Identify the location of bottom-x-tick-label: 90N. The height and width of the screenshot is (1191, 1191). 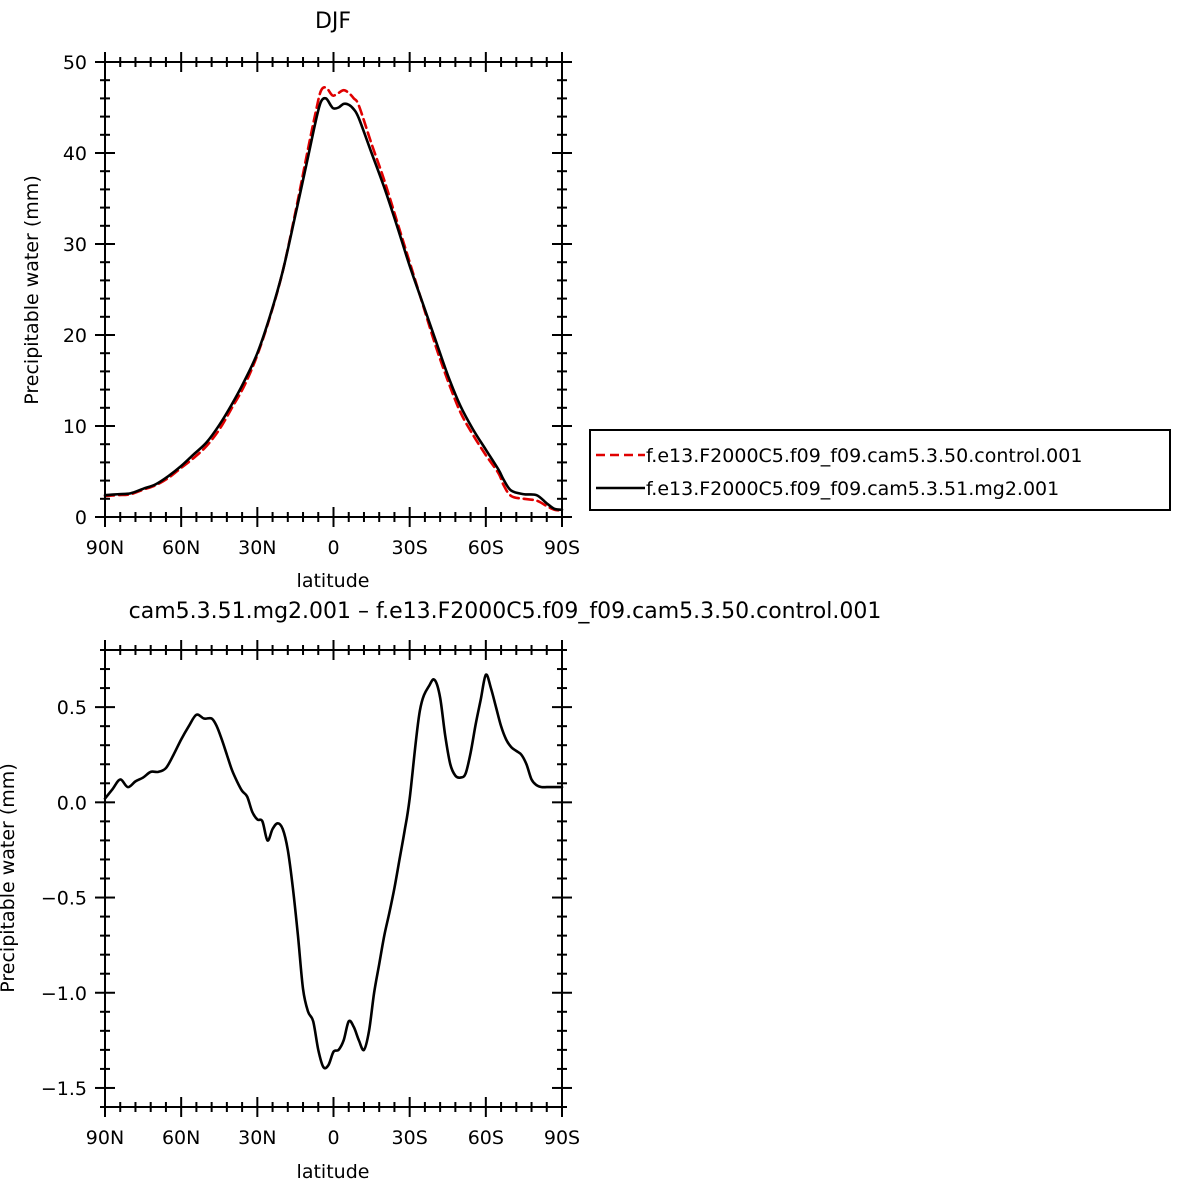
(105, 1138).